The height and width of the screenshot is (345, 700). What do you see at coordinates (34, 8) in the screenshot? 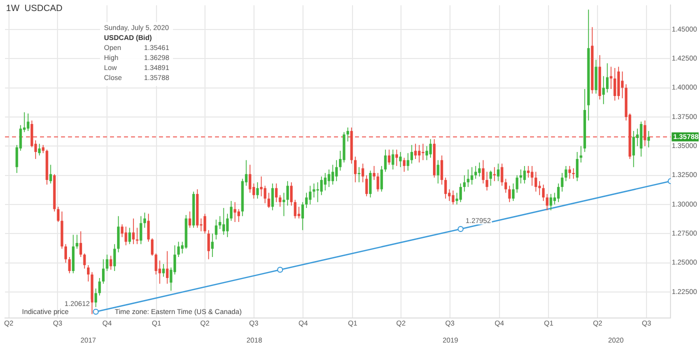
I see `chart-title: 1W USDCAD` at bounding box center [34, 8].